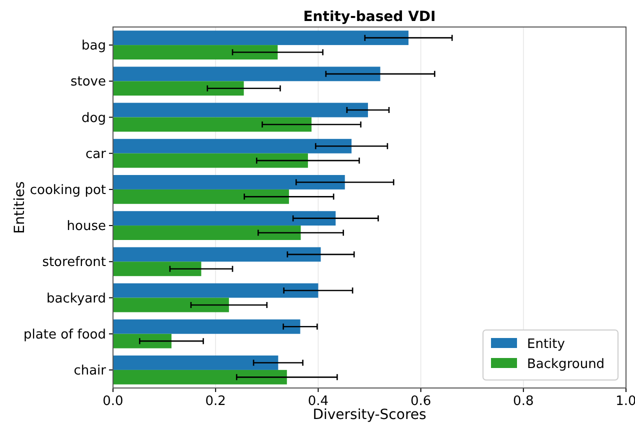  What do you see at coordinates (523, 401) in the screenshot?
I see `x-tick-label: 0.8` at bounding box center [523, 401].